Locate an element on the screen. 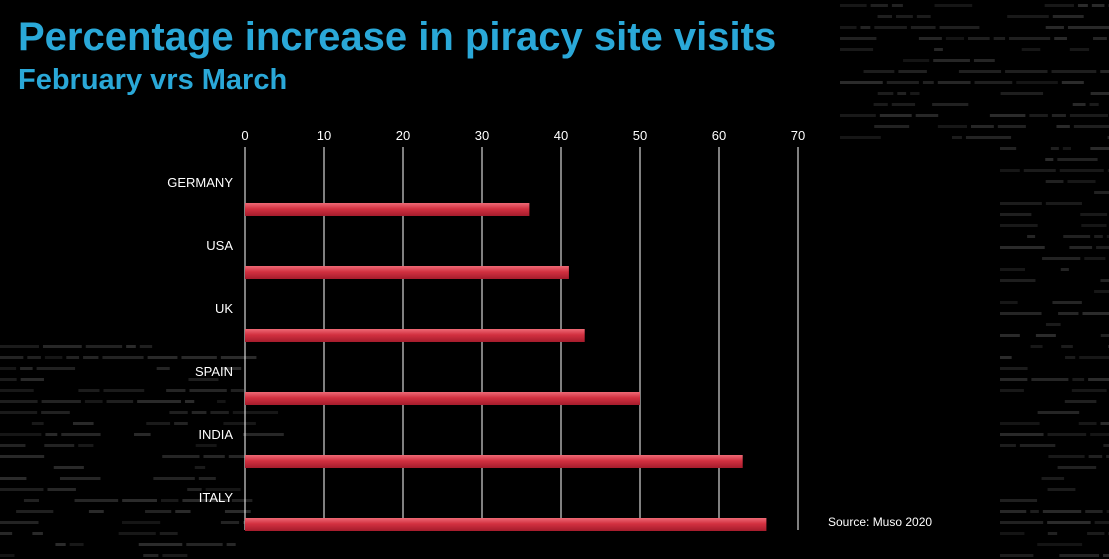  chart-subtitle: February vrs March is located at coordinates (153, 80).